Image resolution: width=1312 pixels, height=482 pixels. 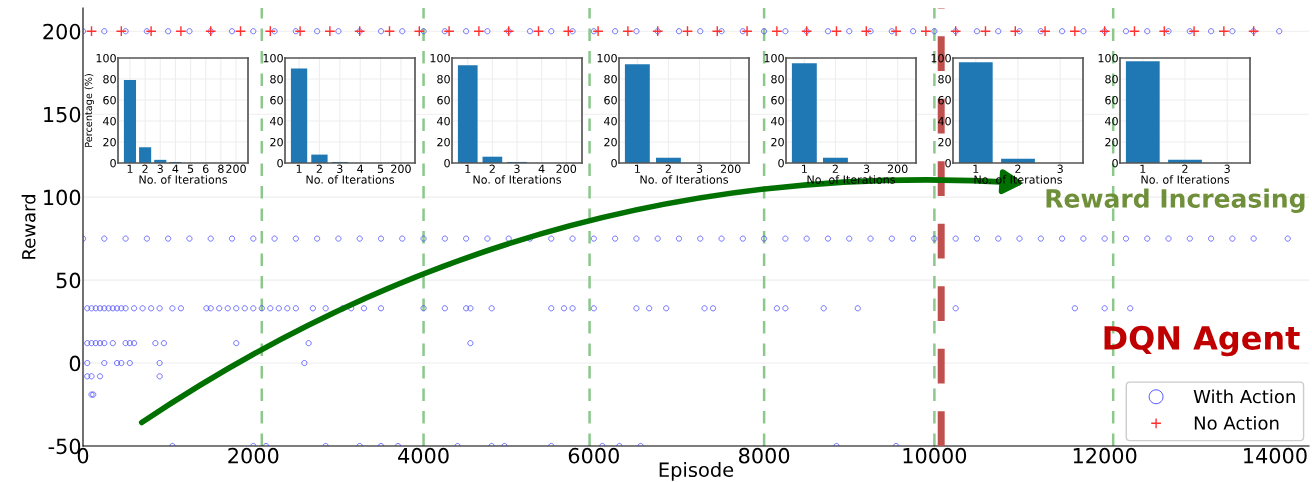 What do you see at coordinates (593, 455) in the screenshot?
I see `x-tick-label: 6000` at bounding box center [593, 455].